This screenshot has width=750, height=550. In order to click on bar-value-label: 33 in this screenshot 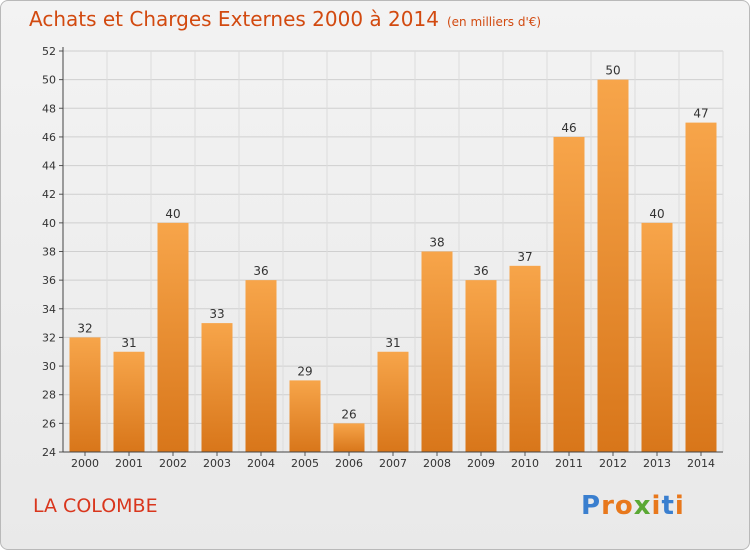, I will do `click(216, 314)`.